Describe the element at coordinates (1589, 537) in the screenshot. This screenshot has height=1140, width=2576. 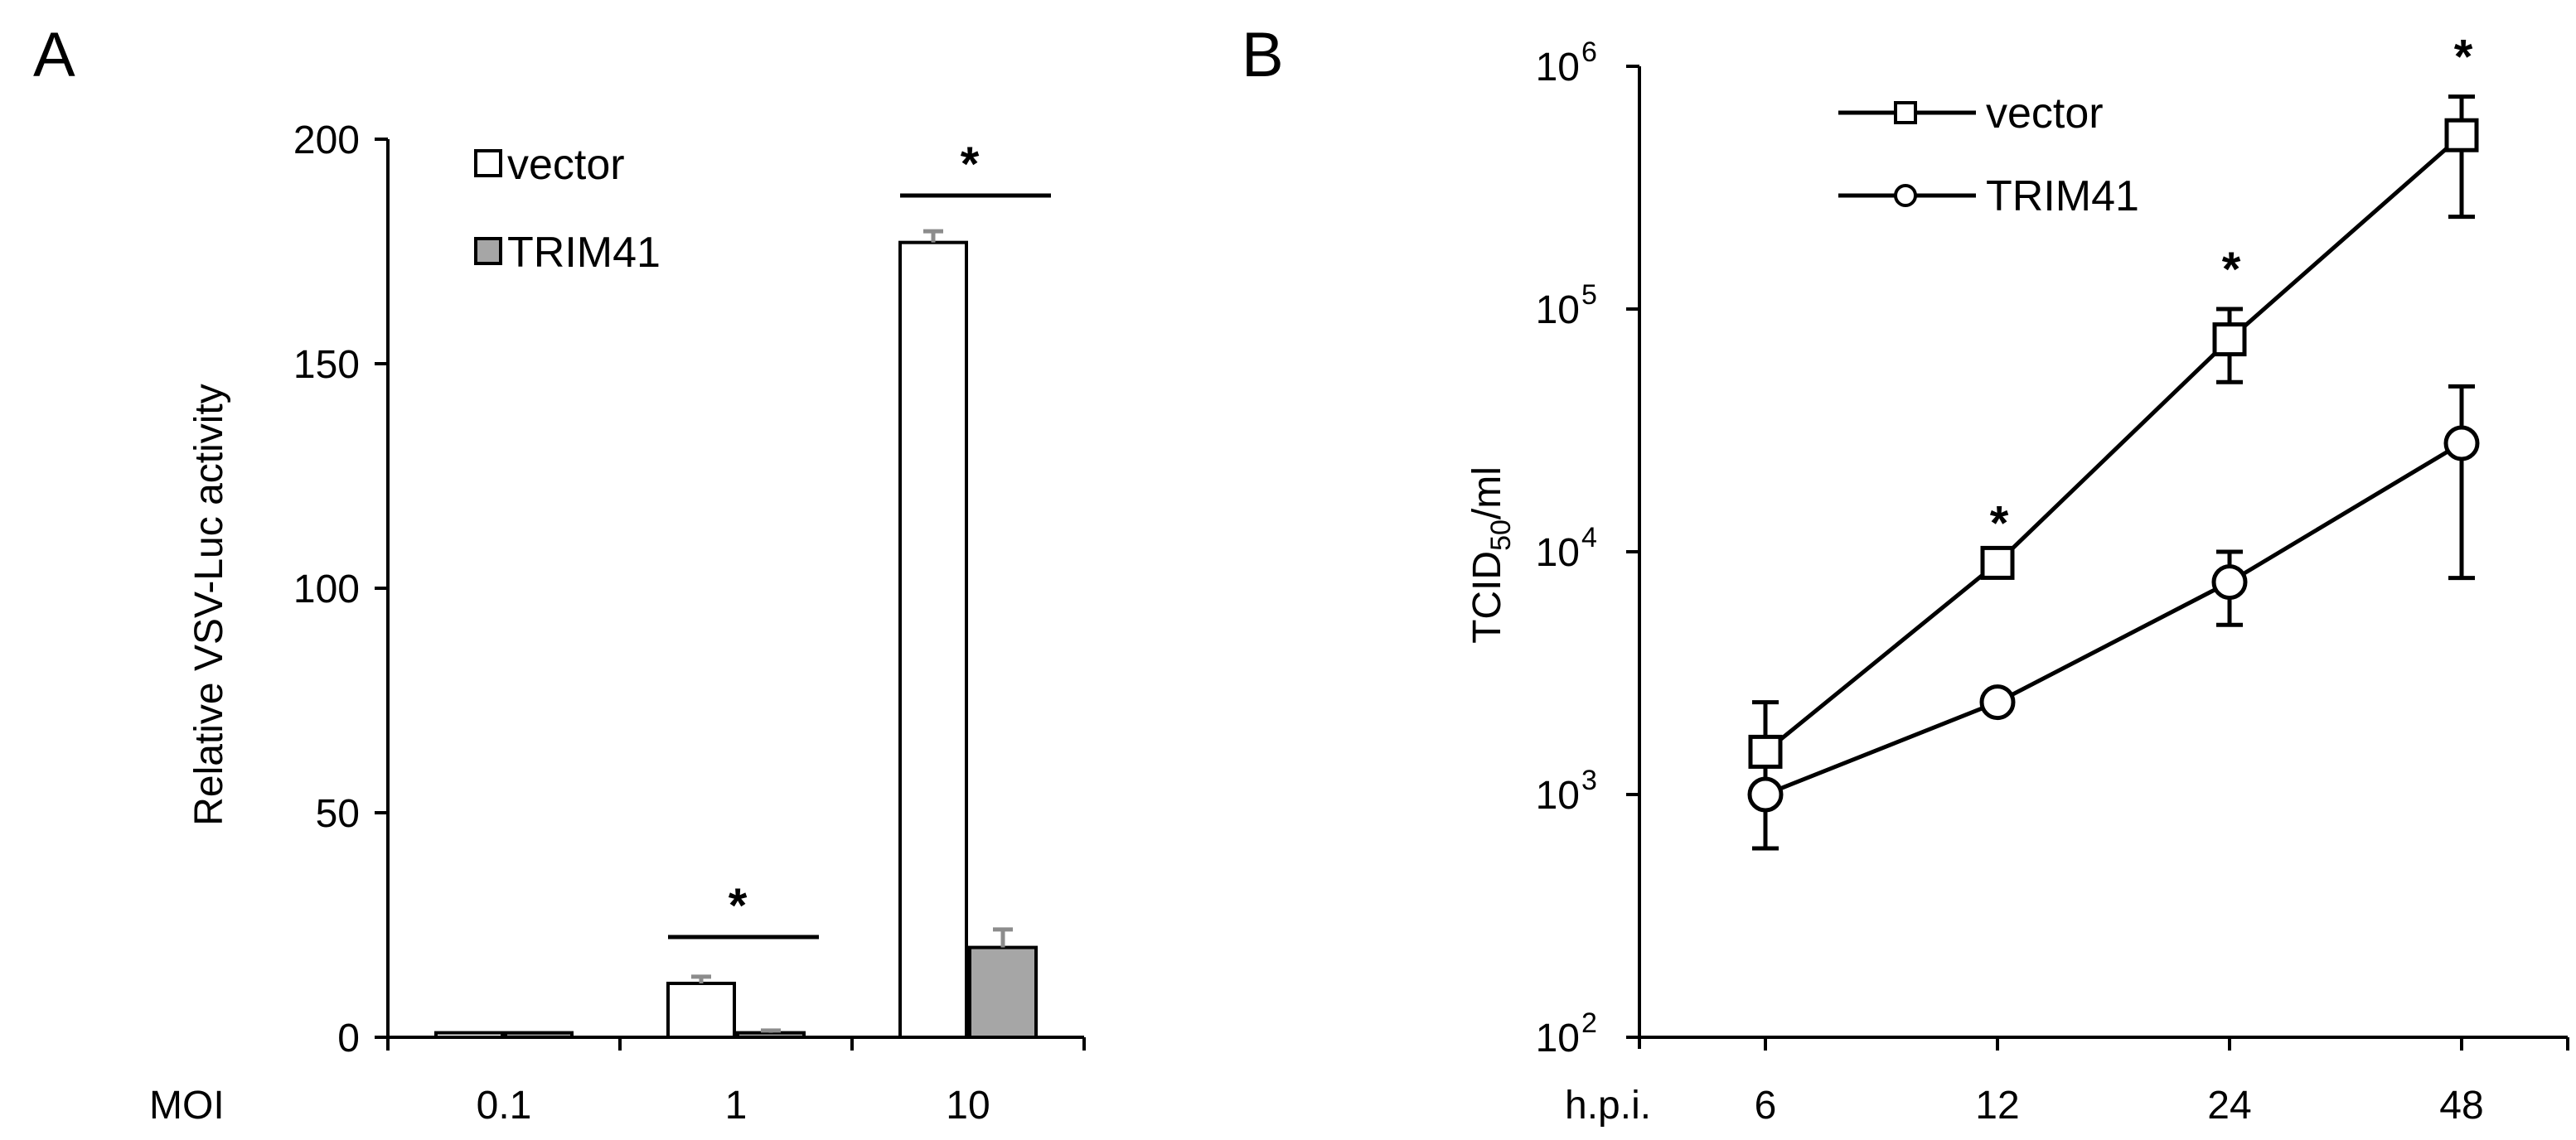
I see `panel-b-y-tick-exponent: 4` at that location.